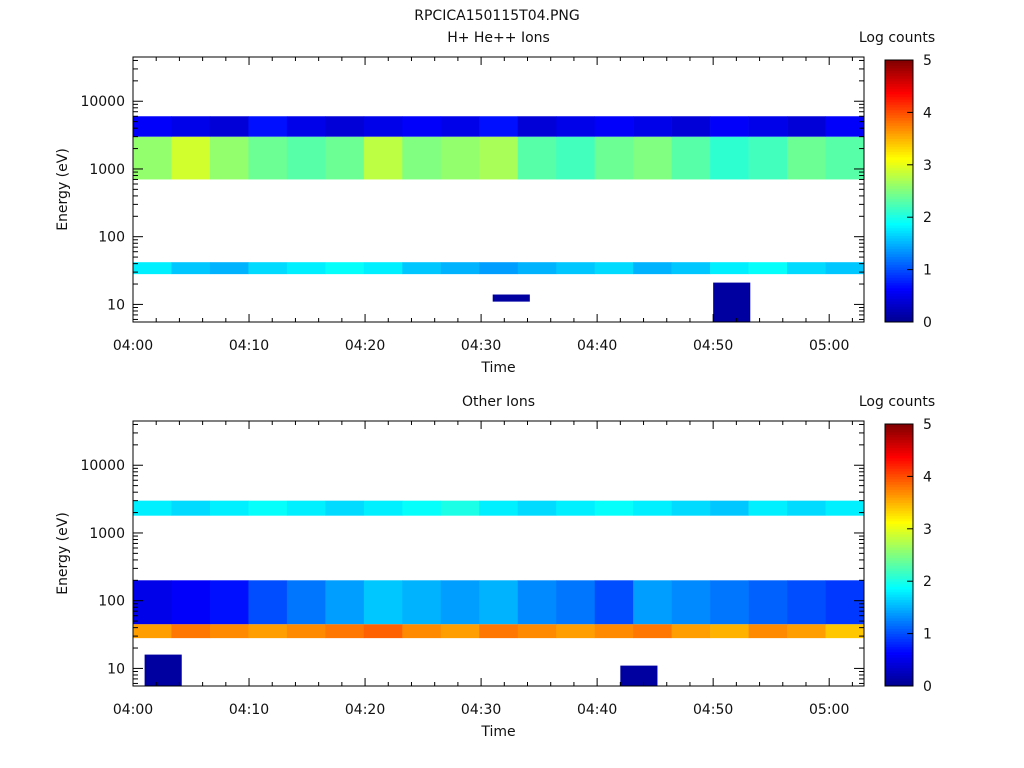 The height and width of the screenshot is (768, 1024). Describe the element at coordinates (927, 477) in the screenshot. I see `colorbar-tick-label: 4` at that location.